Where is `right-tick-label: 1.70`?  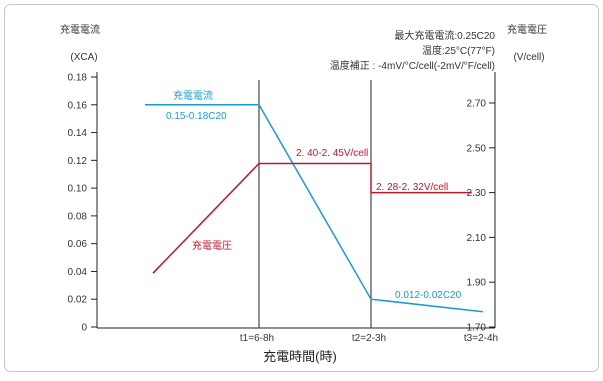
right-tick-label: 1.70 is located at coordinates (477, 328).